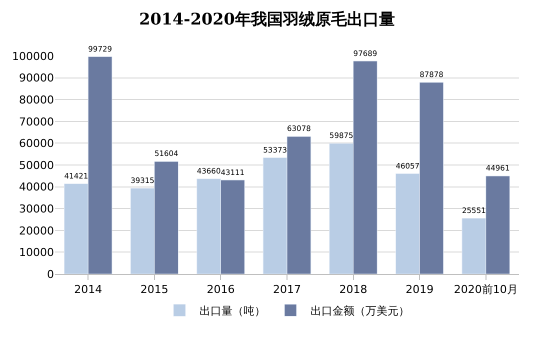  Describe the element at coordinates (420, 289) in the screenshot. I see `x-tick-label: 2019` at that location.